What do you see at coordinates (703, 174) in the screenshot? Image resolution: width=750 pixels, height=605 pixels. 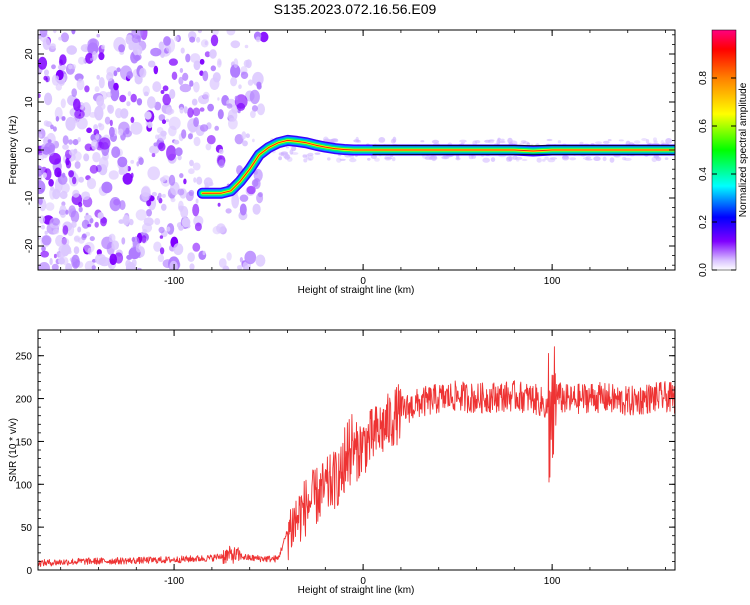 I see `colorbar-tick-label: 0.4` at bounding box center [703, 174].